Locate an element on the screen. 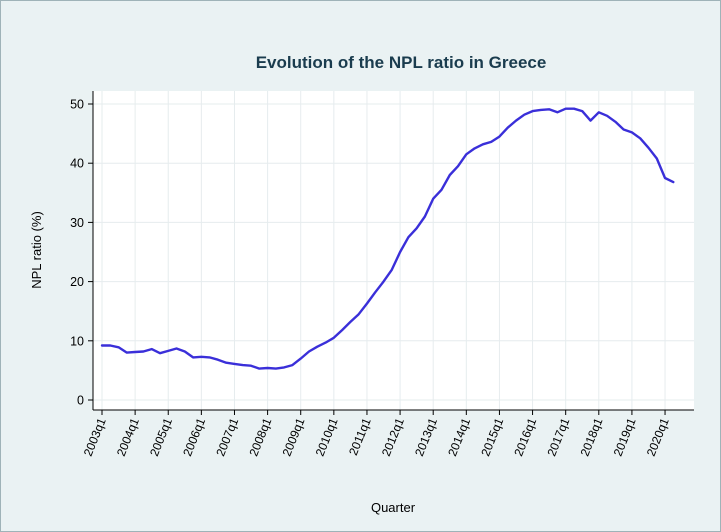 The height and width of the screenshot is (532, 721). x-tick-label-2012q1: 2012q1 is located at coordinates (393, 437).